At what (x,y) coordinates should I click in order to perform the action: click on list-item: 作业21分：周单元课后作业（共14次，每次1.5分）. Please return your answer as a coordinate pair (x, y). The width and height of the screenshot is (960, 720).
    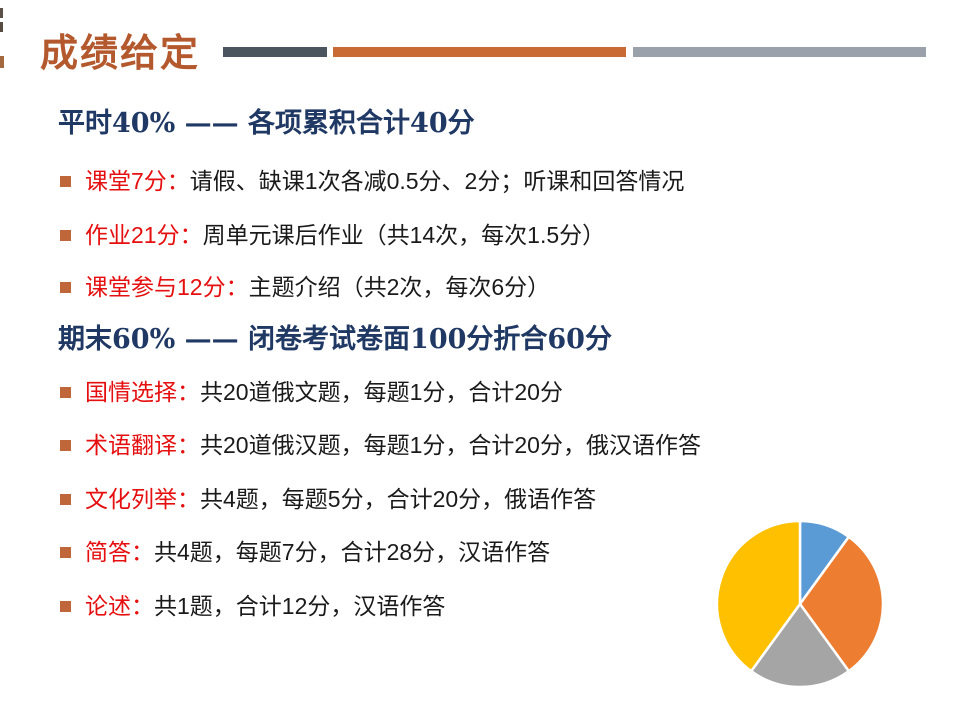
    Looking at the image, I should click on (332, 235).